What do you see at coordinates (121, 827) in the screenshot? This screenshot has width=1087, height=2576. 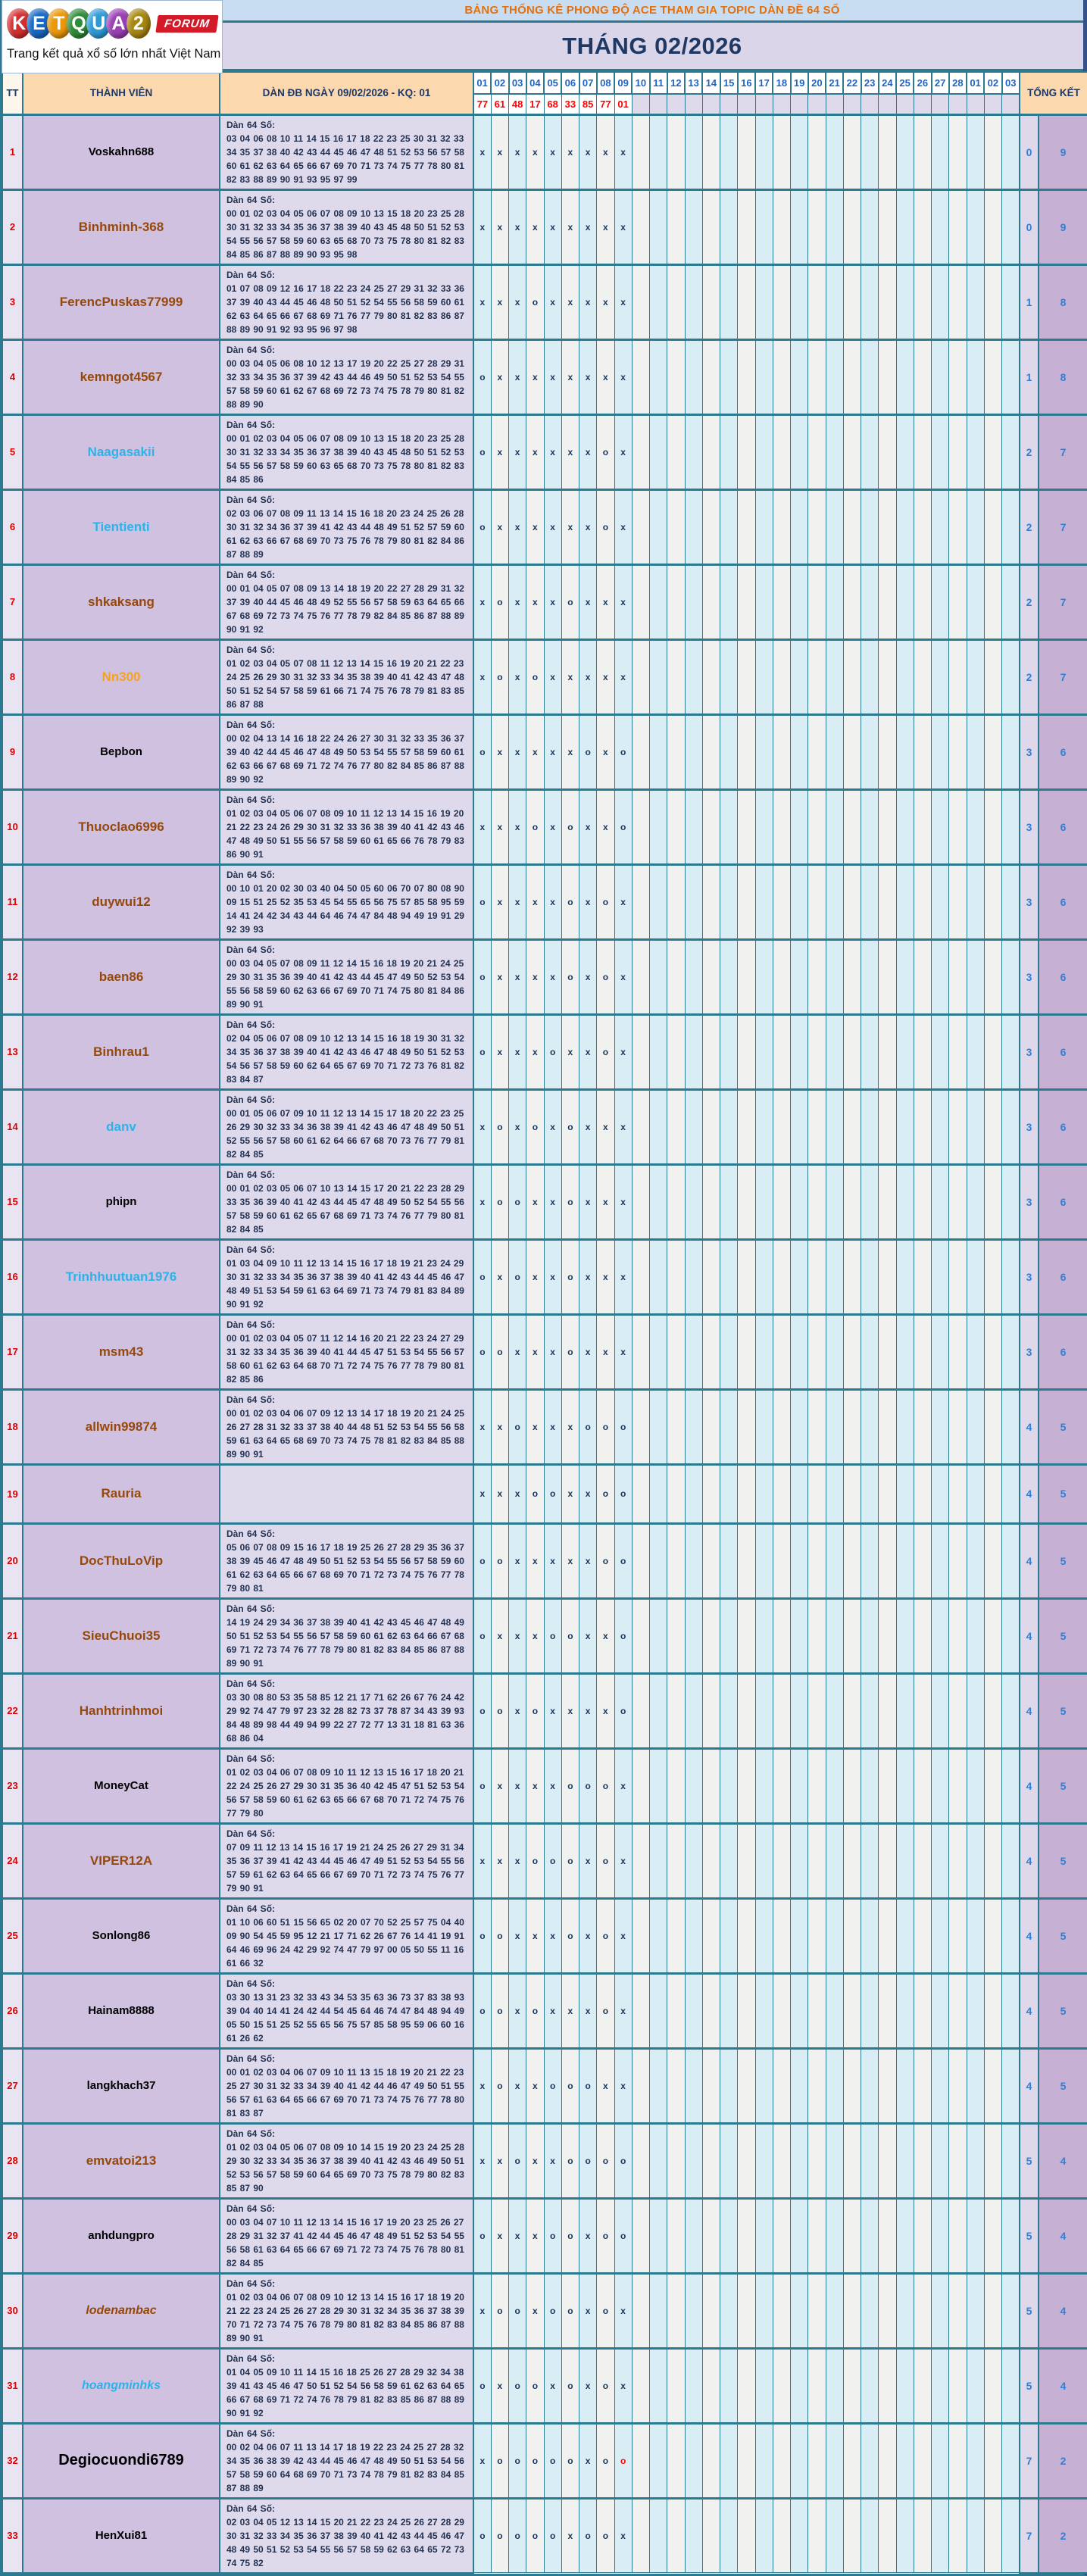 I see `member-name: Thuoclao6996` at bounding box center [121, 827].